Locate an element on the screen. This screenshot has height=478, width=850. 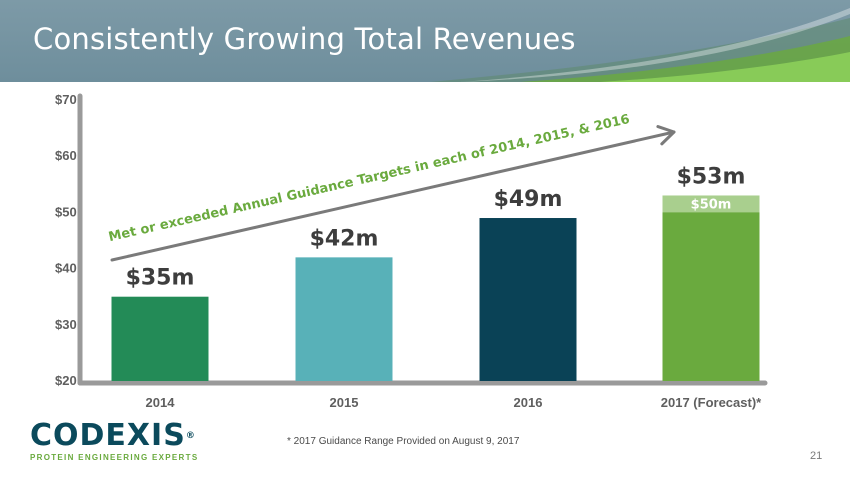
bar-2017-range-segment is located at coordinates (711, 204).